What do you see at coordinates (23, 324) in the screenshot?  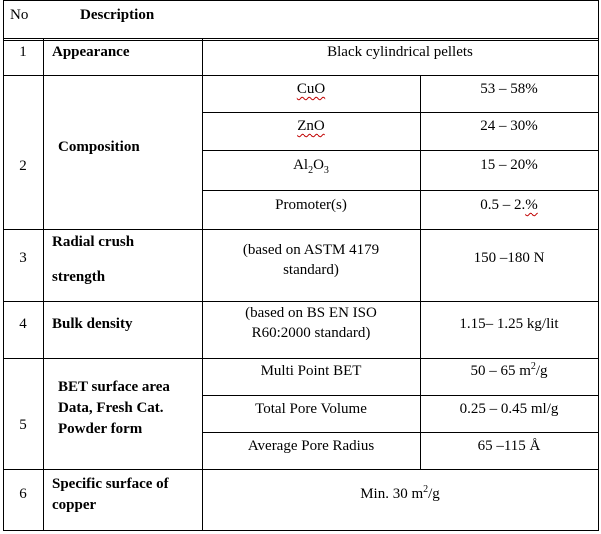 I see `row-4-number: 4` at bounding box center [23, 324].